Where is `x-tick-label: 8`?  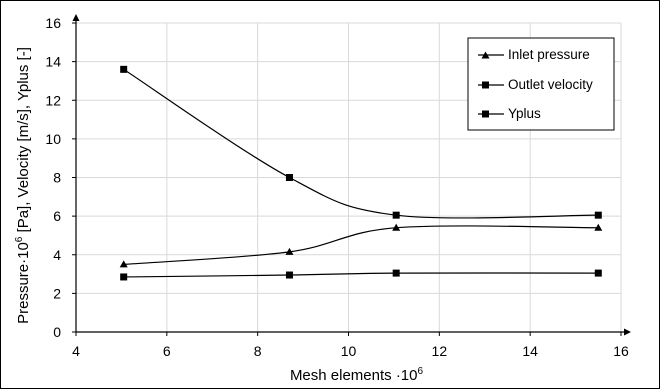 x-tick-label: 8 is located at coordinates (258, 351).